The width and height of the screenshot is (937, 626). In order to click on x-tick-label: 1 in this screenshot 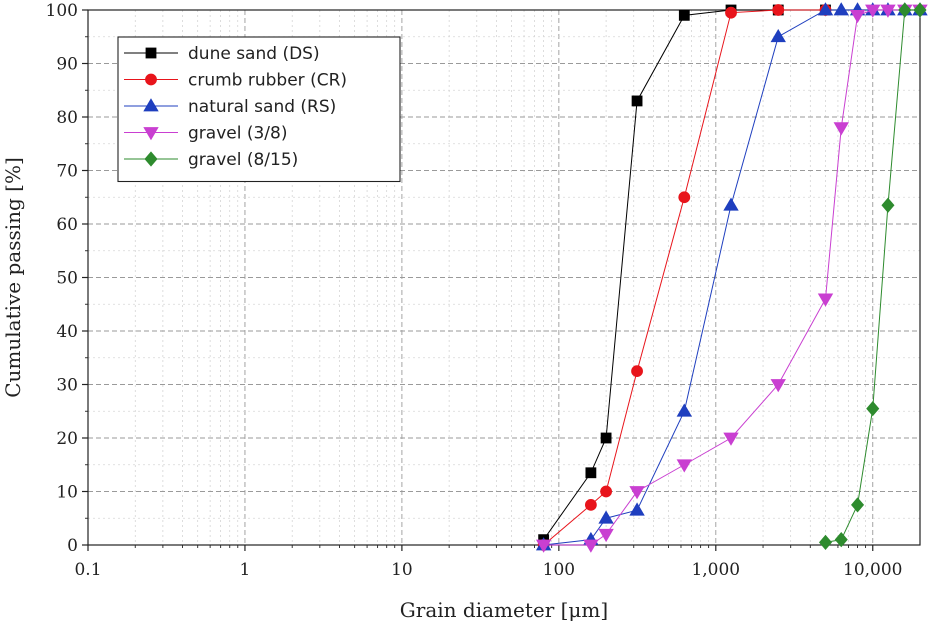, I will do `click(245, 570)`.